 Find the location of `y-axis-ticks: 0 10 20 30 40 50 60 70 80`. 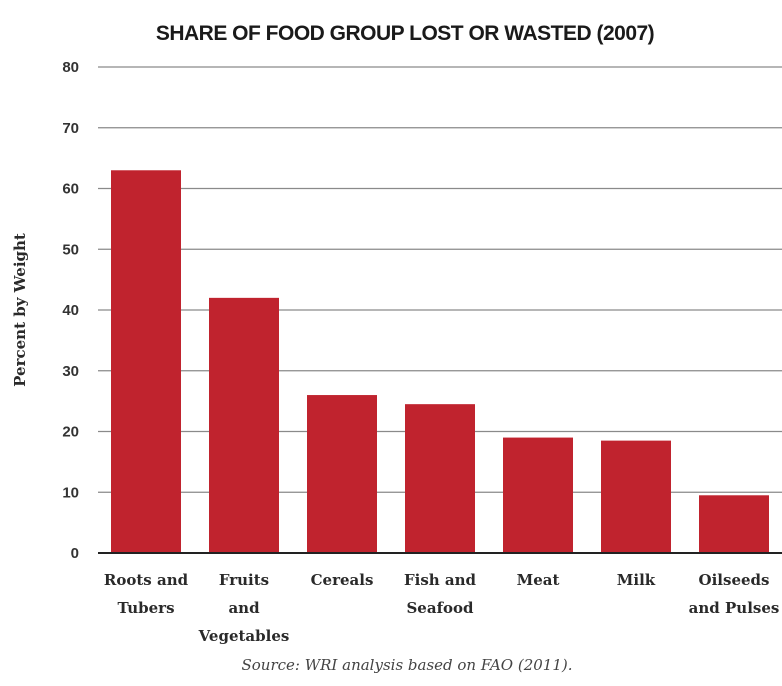

y-axis-ticks: 0 10 20 30 40 50 60 70 80 is located at coordinates (70, 310).